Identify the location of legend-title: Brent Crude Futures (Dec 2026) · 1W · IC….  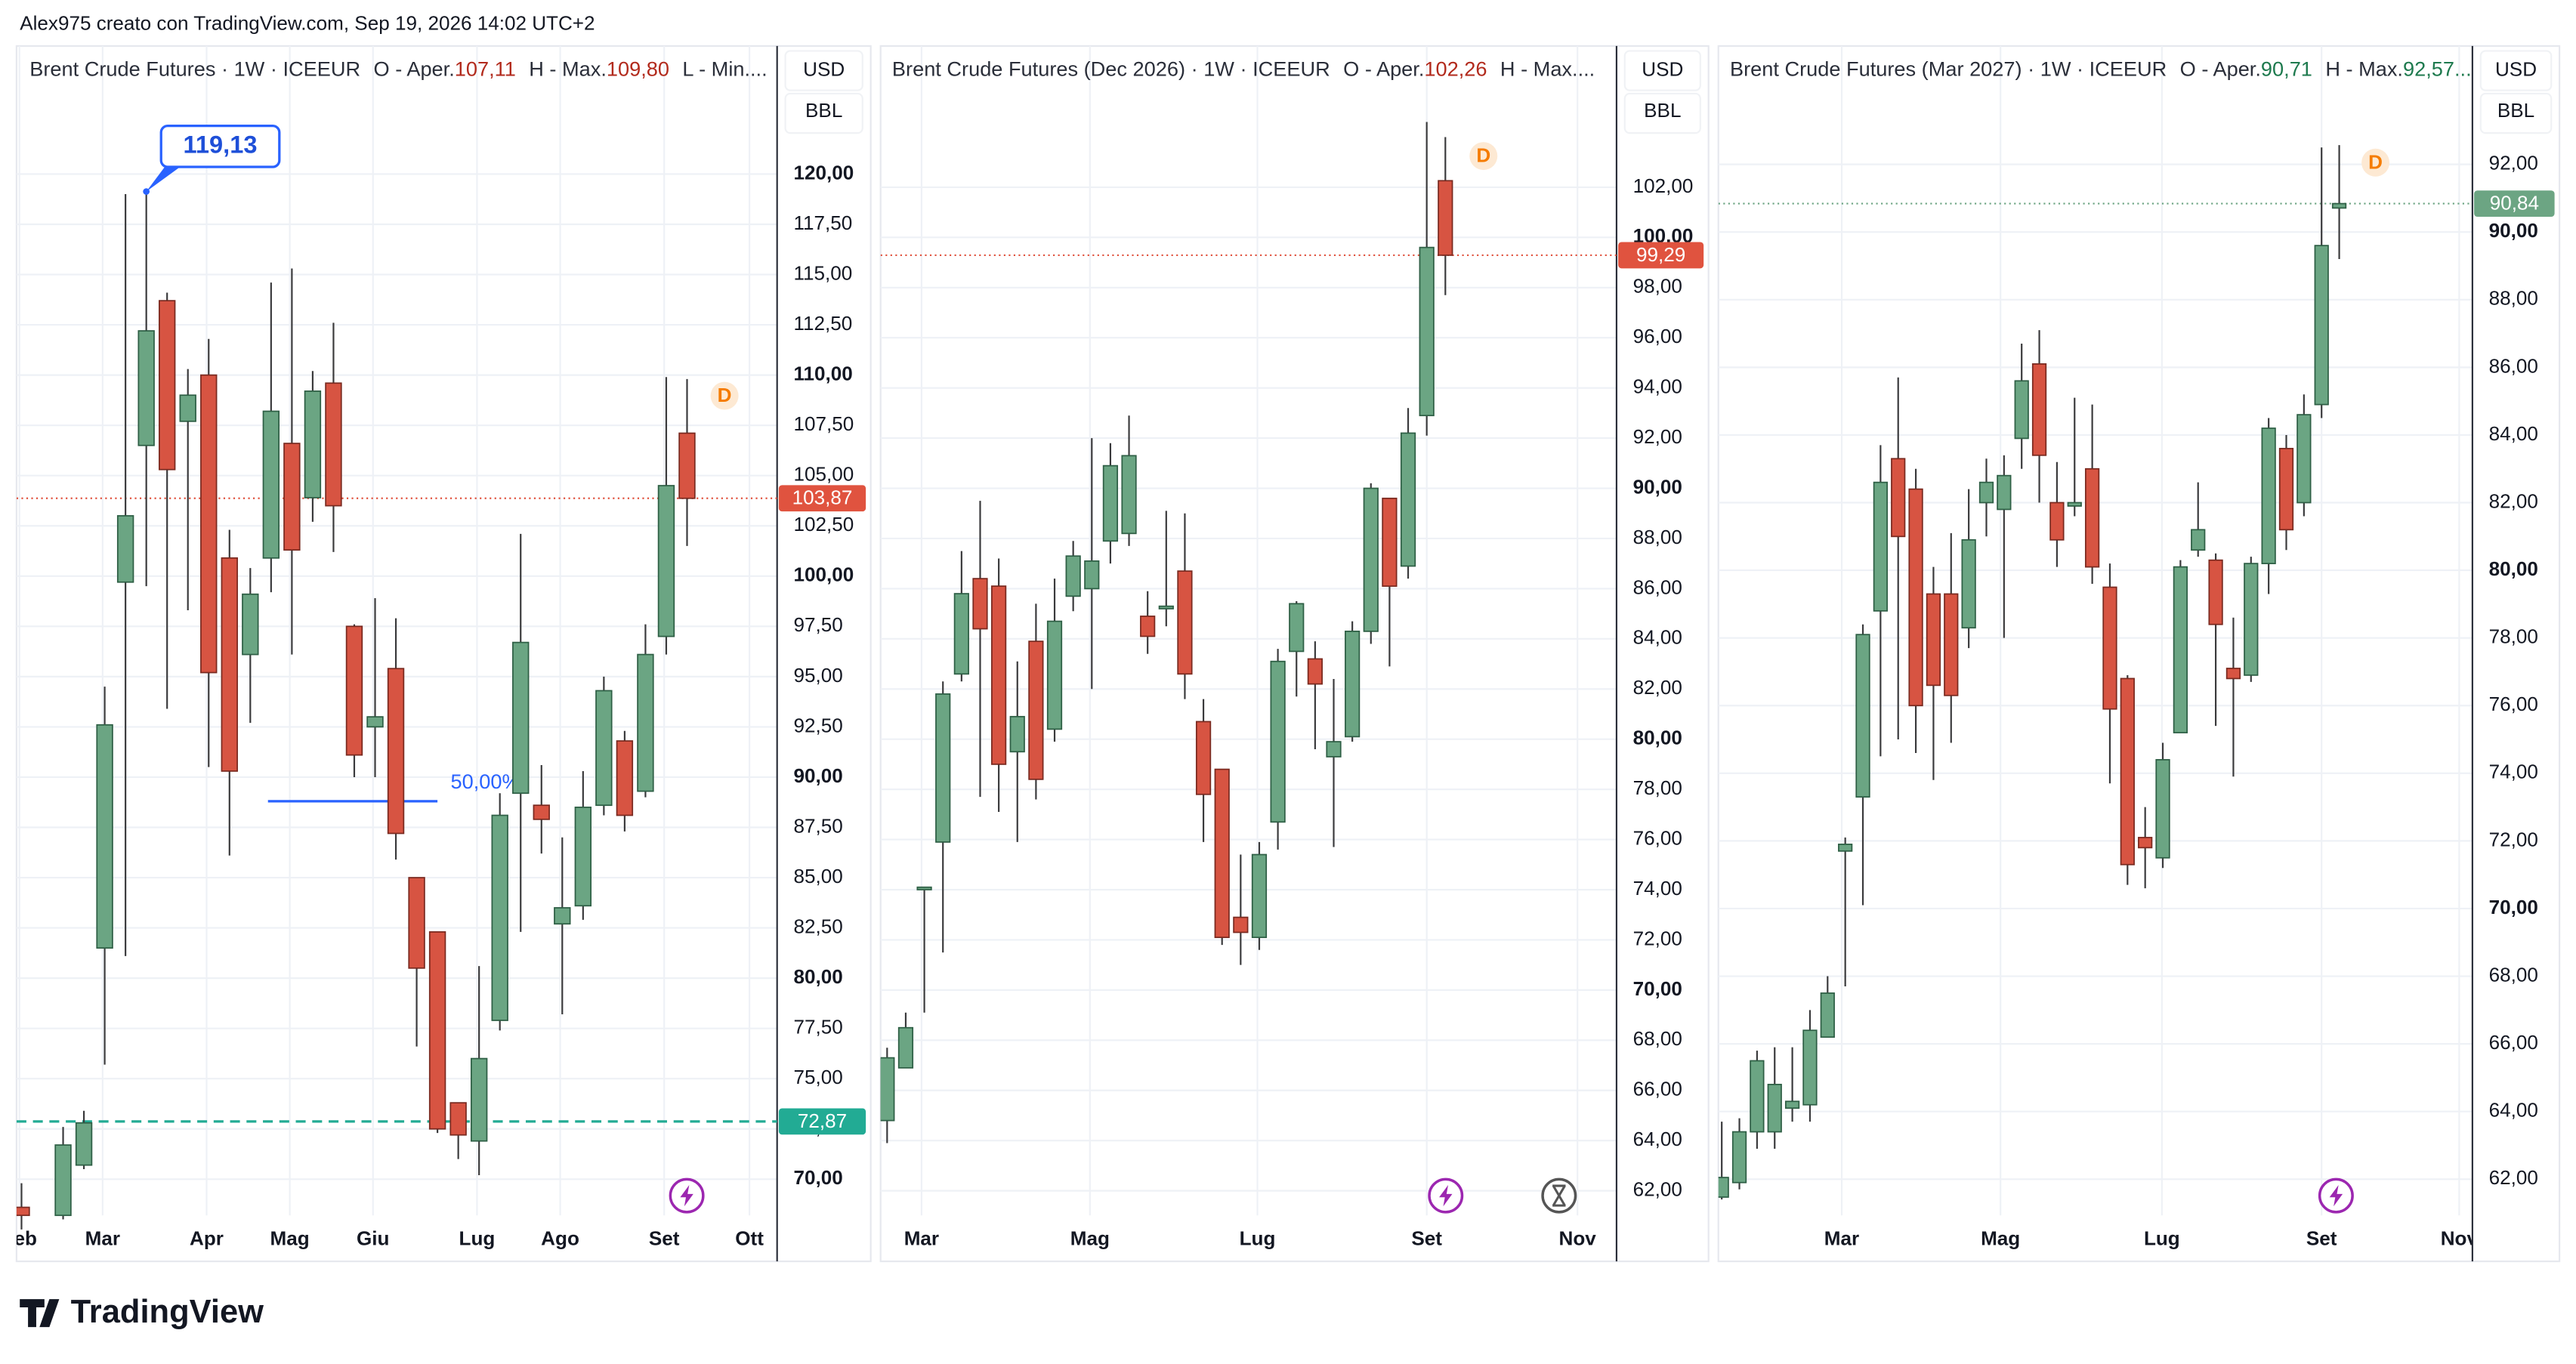
(1111, 69).